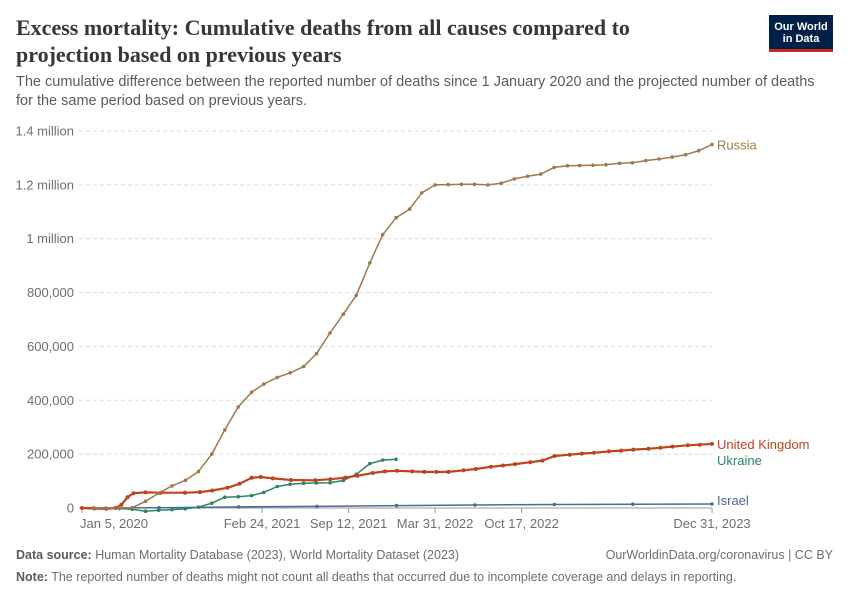 The height and width of the screenshot is (600, 850). I want to click on series-label-ukraine: Ukraine, so click(739, 460).